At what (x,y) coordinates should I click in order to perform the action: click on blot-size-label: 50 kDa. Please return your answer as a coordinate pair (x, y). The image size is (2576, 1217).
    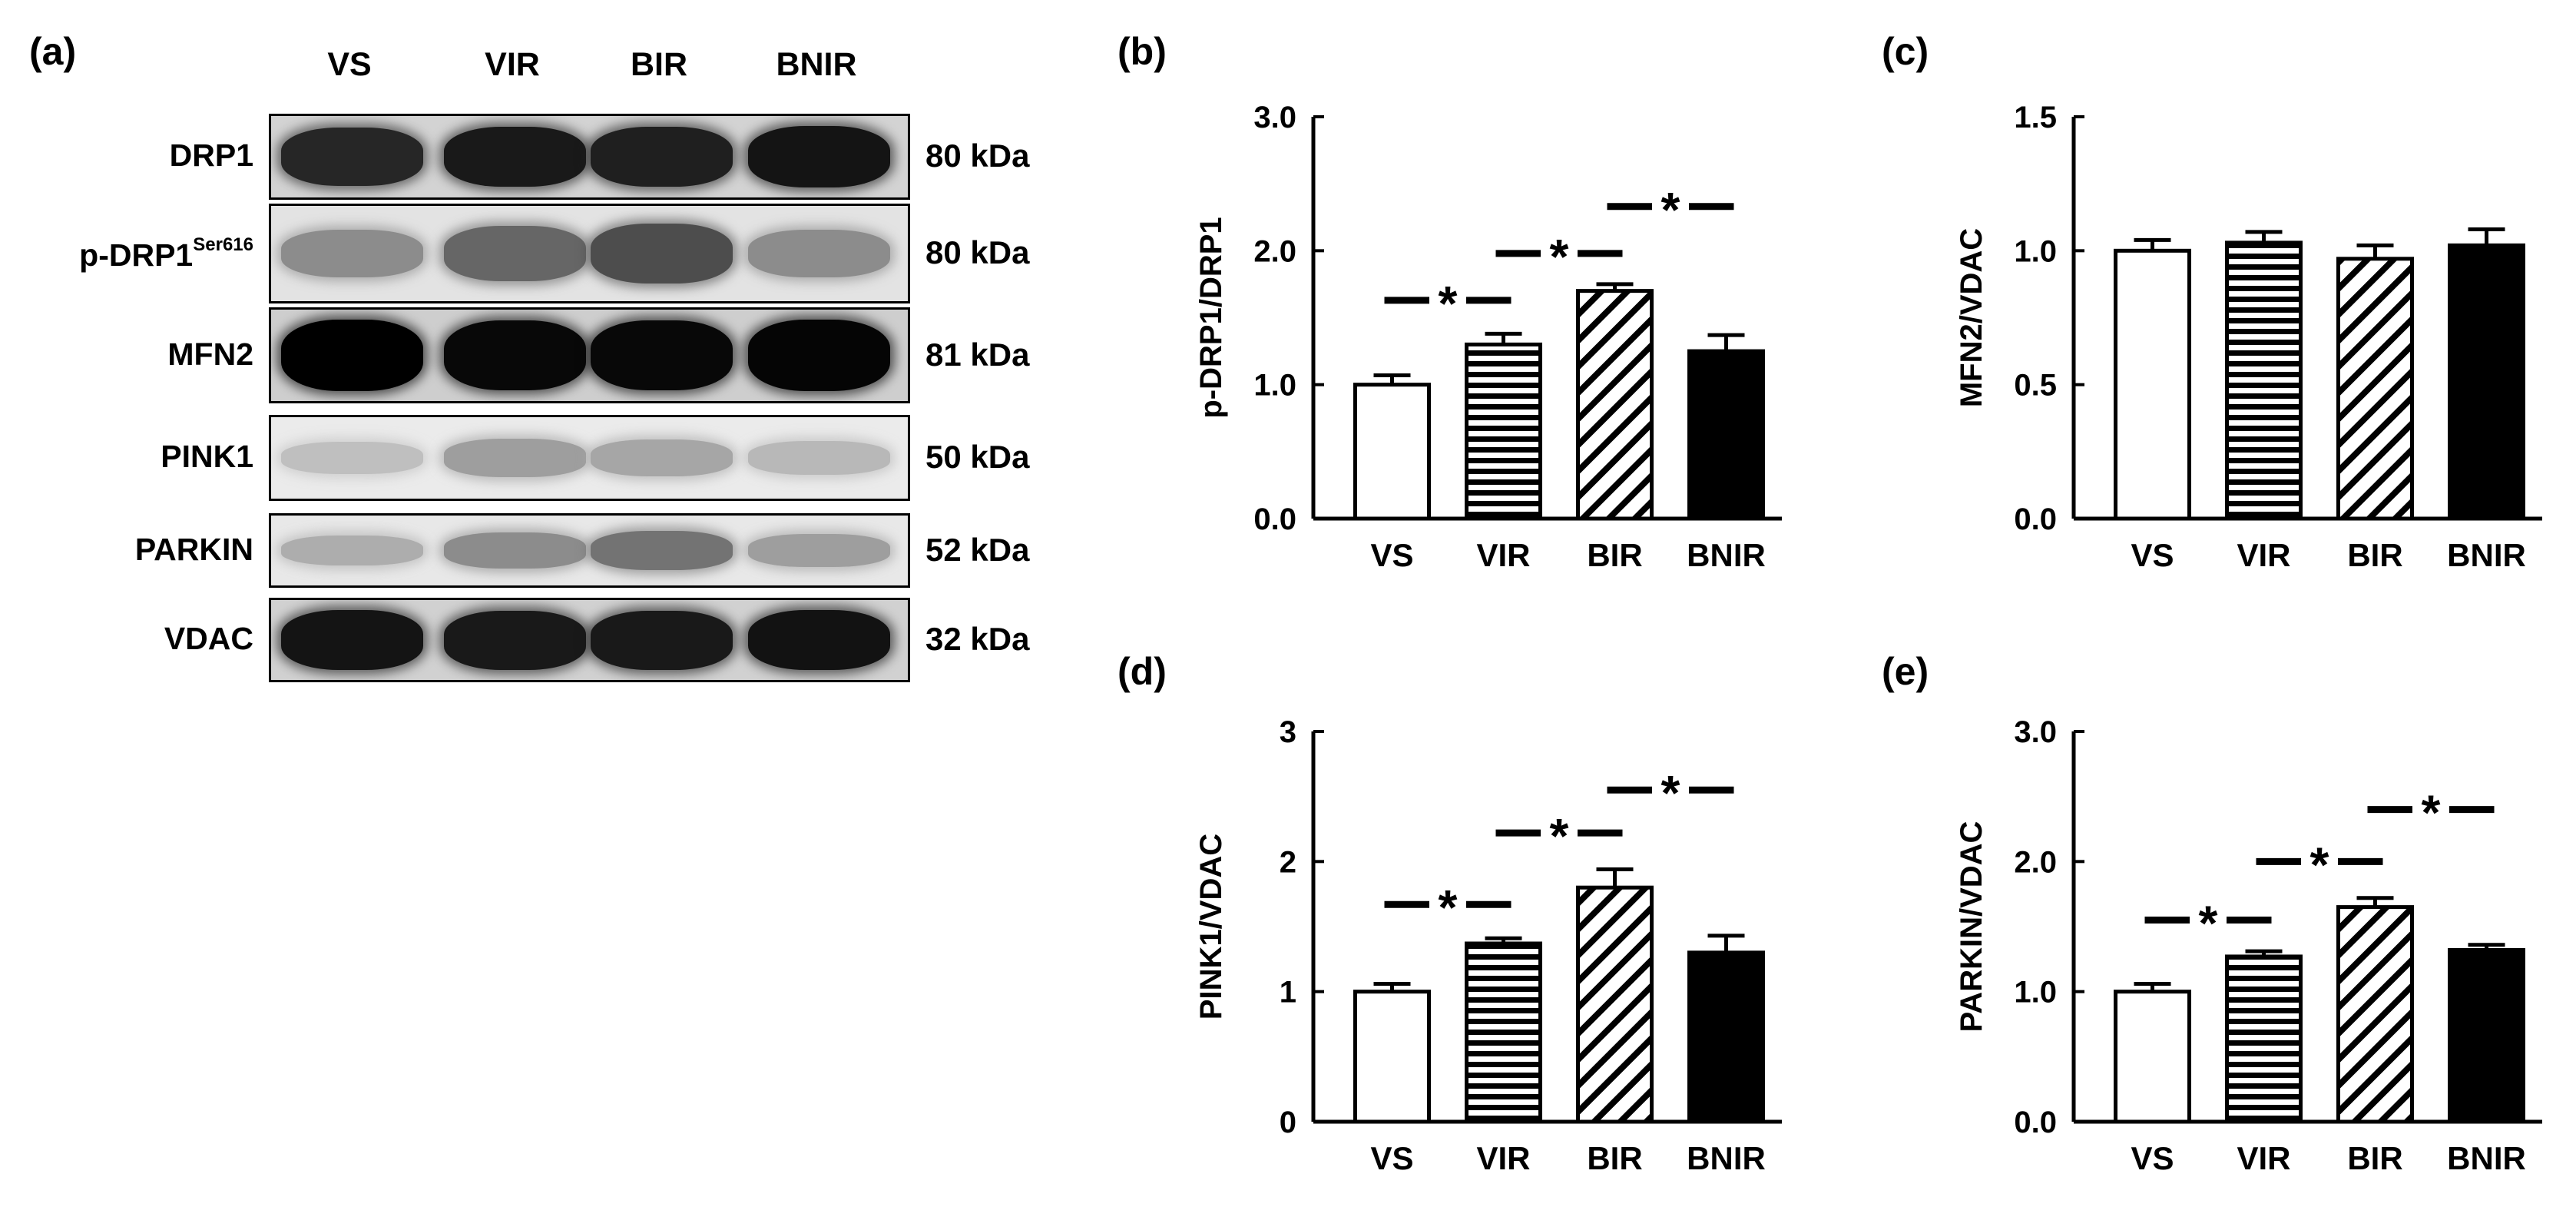
    Looking at the image, I should click on (978, 457).